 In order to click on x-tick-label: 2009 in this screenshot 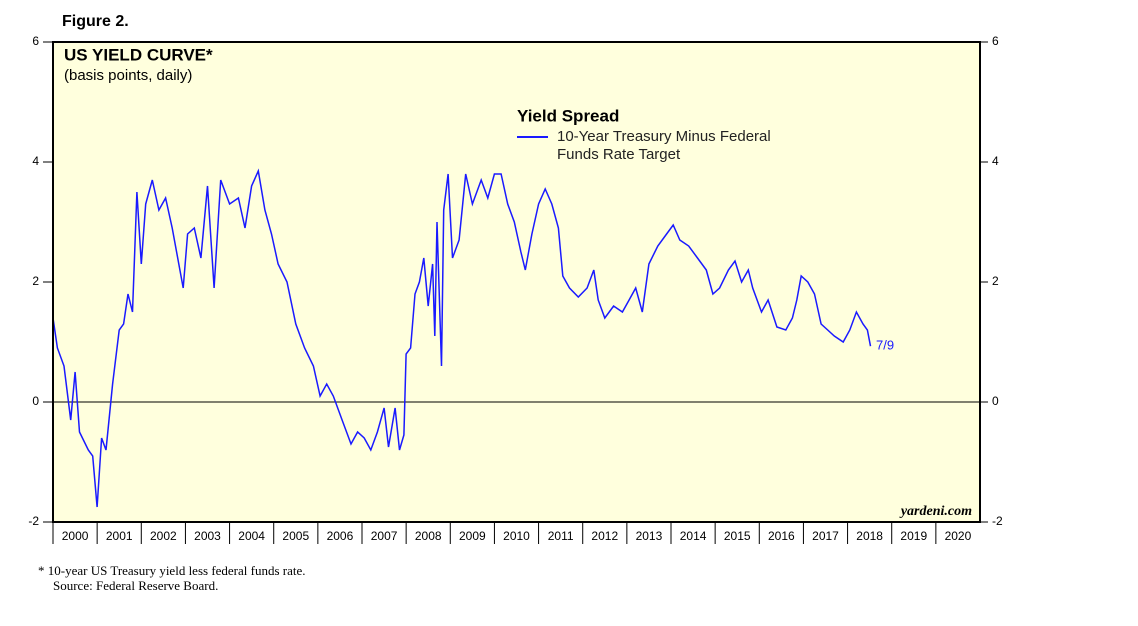, I will do `click(472, 536)`.